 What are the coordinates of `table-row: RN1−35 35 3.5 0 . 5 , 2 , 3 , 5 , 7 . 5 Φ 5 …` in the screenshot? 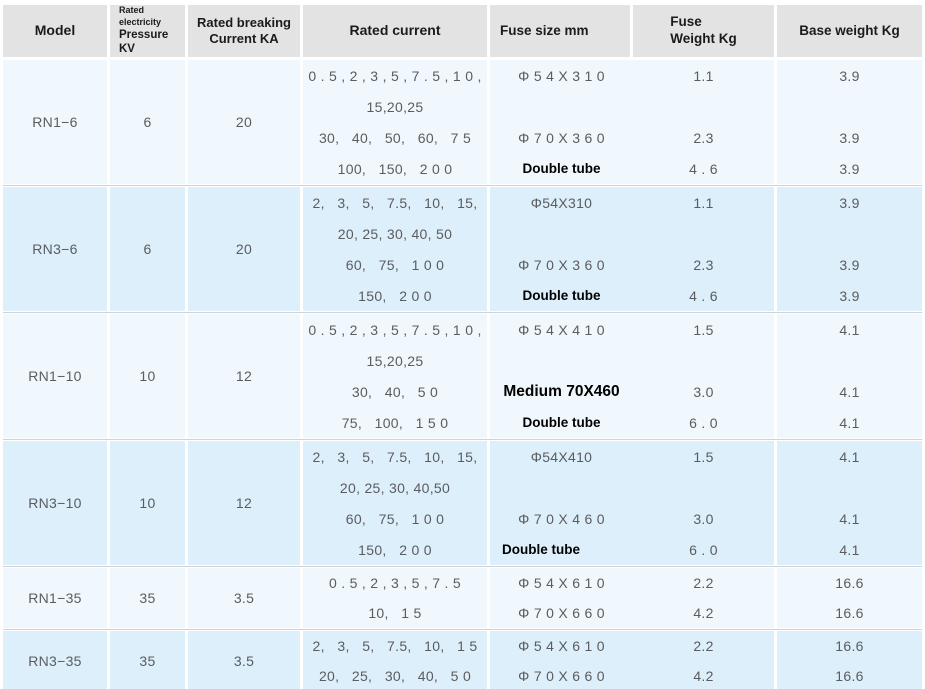 It's located at (462, 596).